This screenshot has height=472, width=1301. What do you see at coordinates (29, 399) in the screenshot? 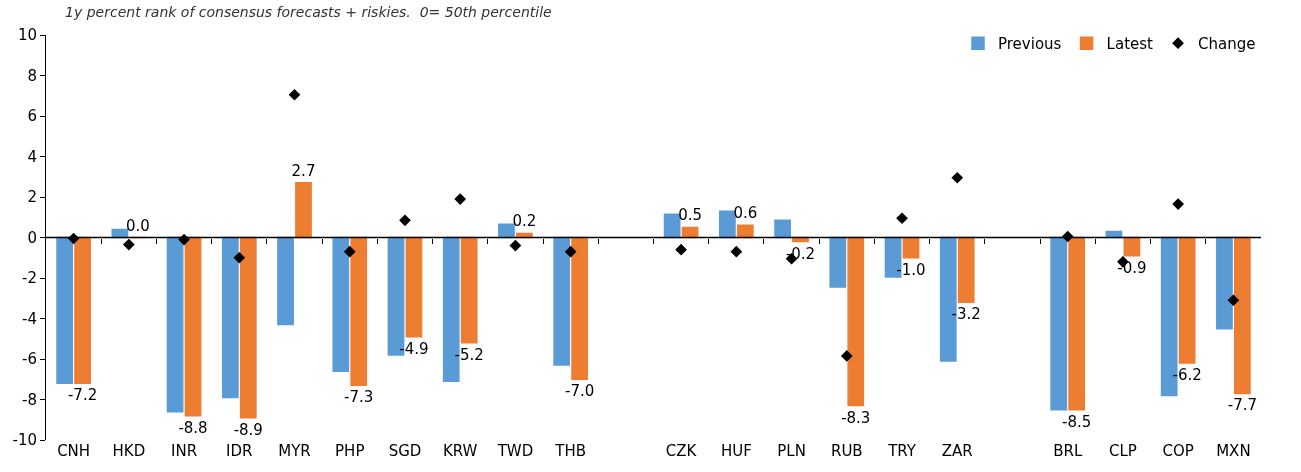
I see `y-tick-label: -8` at bounding box center [29, 399].